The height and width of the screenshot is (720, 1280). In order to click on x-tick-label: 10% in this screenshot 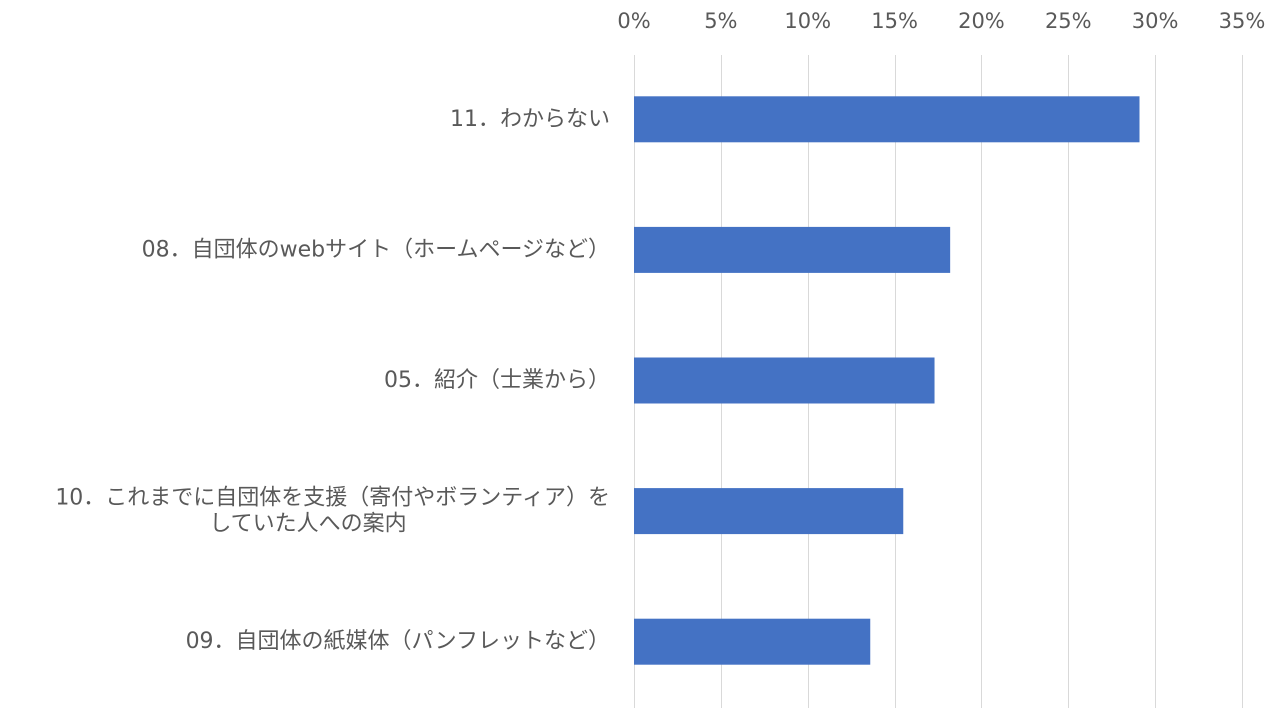, I will do `click(807, 21)`.